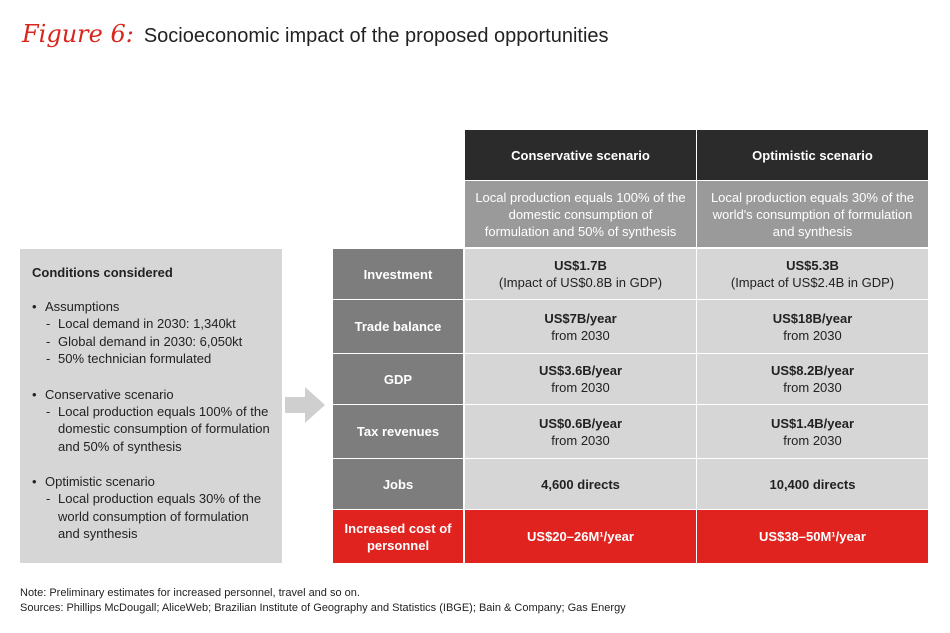 This screenshot has width=950, height=633. What do you see at coordinates (305, 405) in the screenshot?
I see `right-arrow-icon` at bounding box center [305, 405].